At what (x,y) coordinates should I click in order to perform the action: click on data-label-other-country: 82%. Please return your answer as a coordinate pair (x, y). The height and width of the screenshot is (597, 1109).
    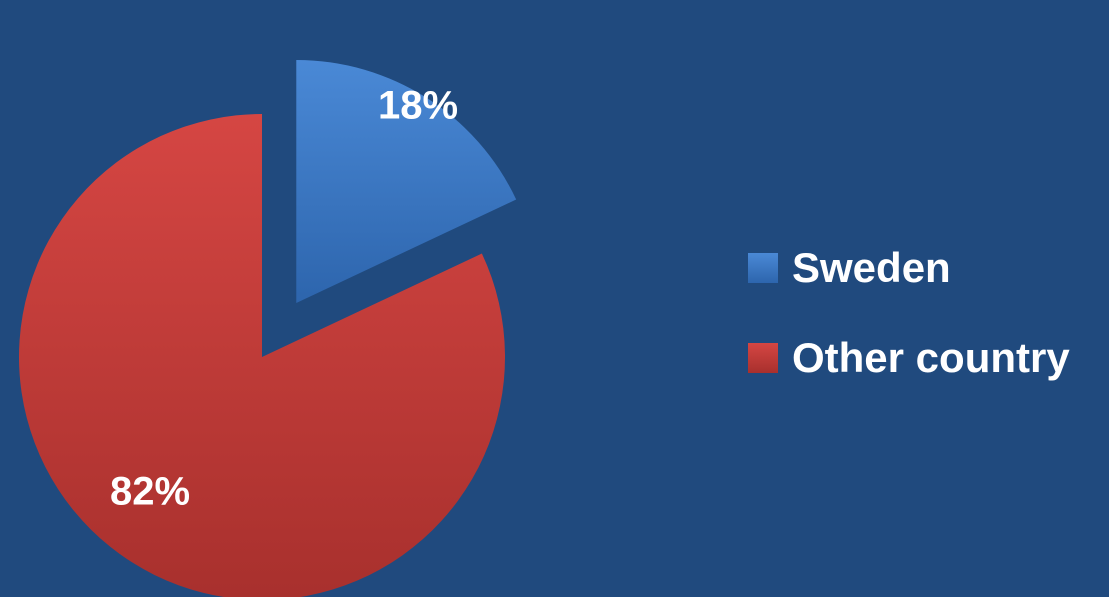
    Looking at the image, I should click on (150, 492).